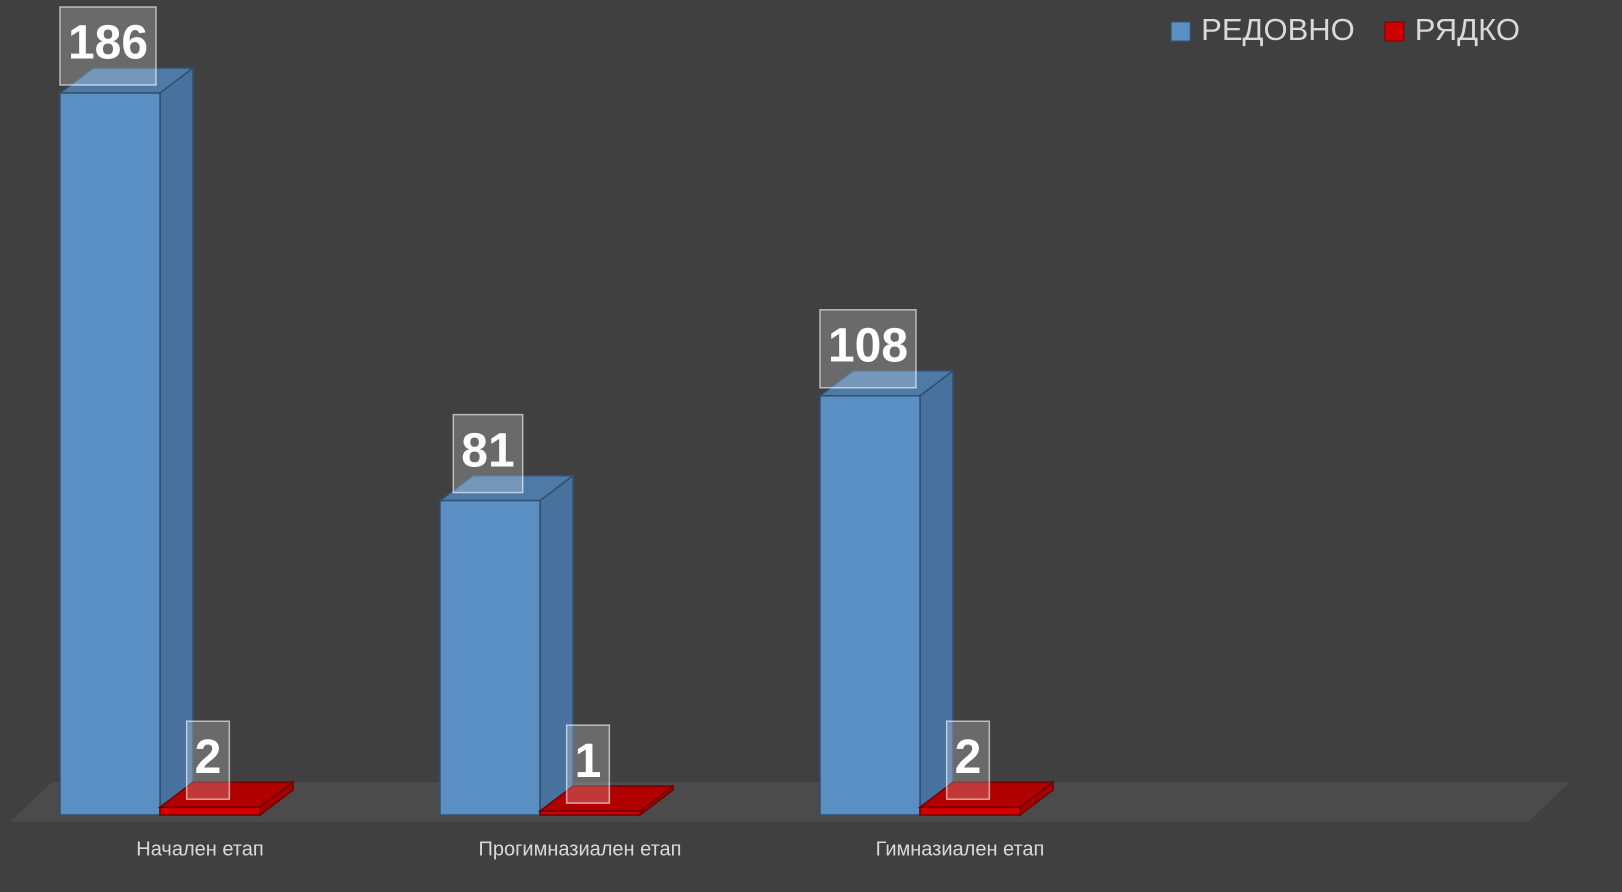 The height and width of the screenshot is (892, 1622). I want to click on legend-label: РЯДКО, so click(1467, 29).